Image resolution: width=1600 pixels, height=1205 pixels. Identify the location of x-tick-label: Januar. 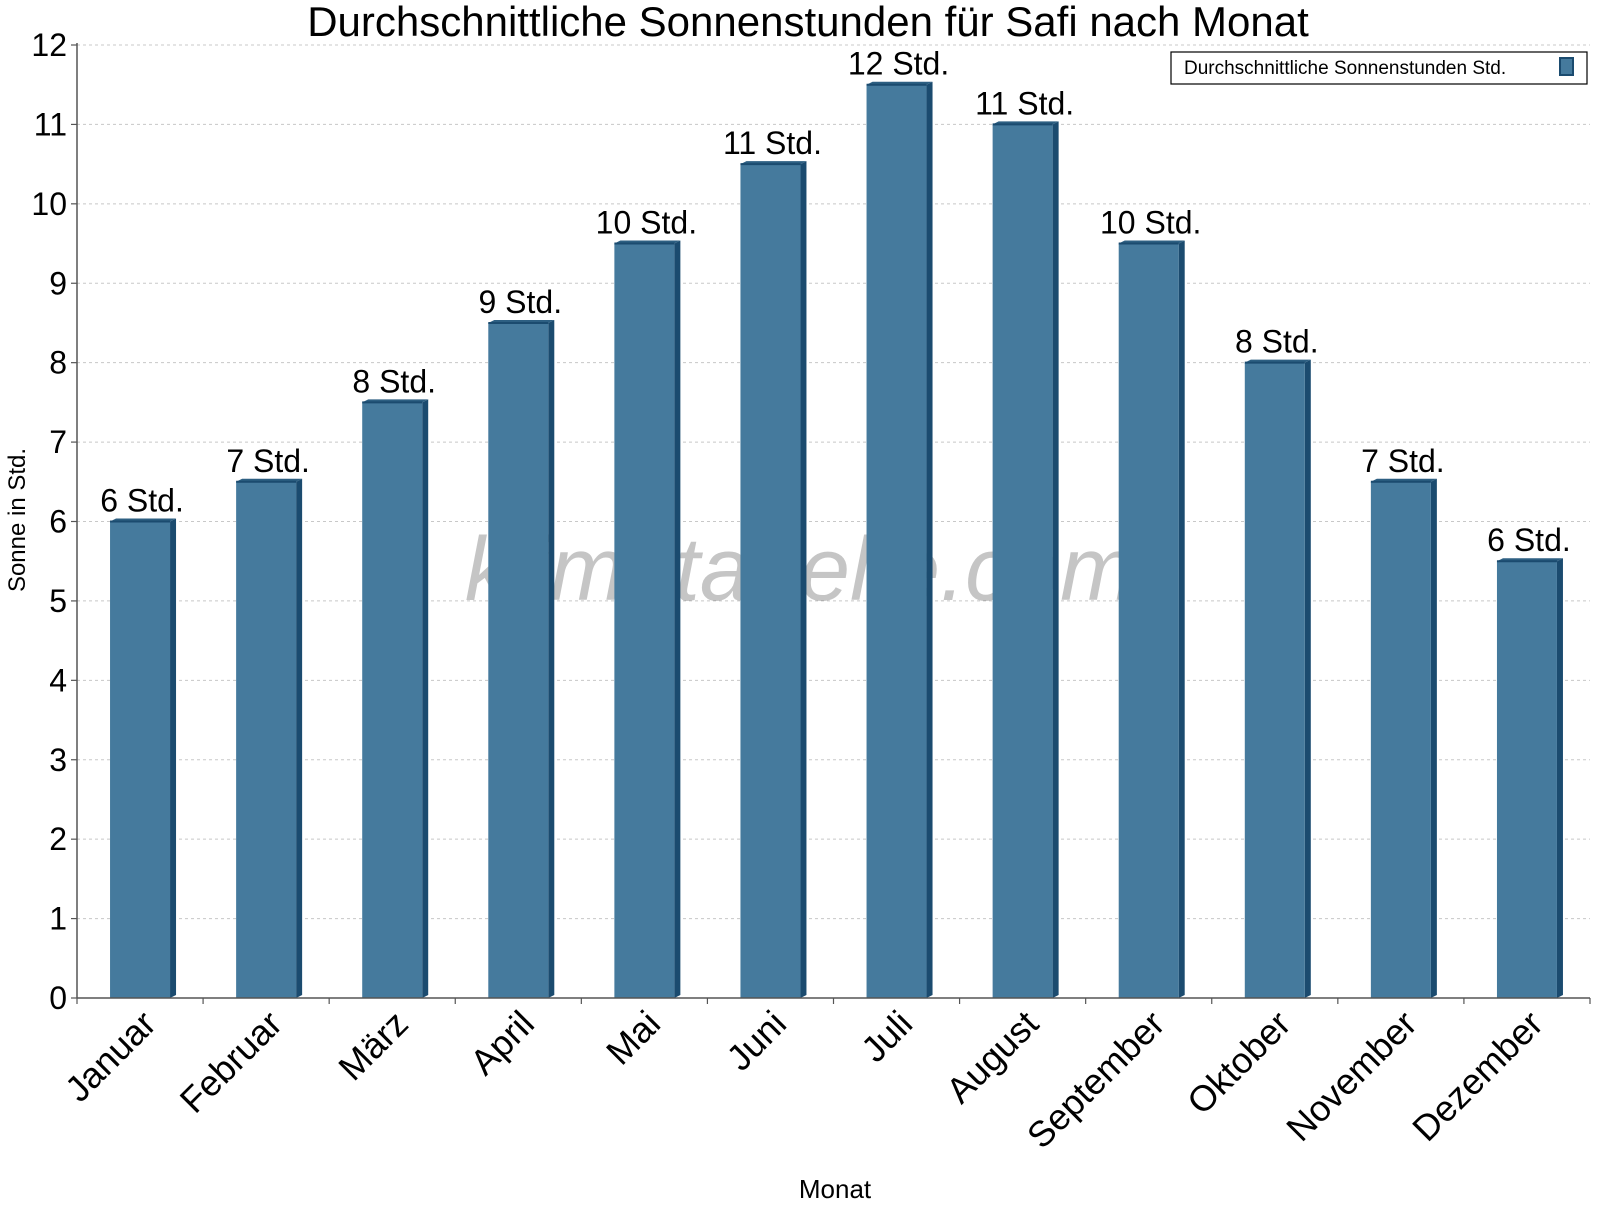
(110, 1056).